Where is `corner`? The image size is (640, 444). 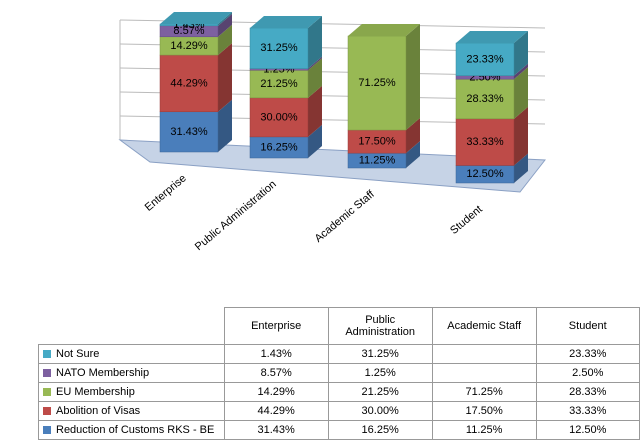 corner is located at coordinates (131, 326).